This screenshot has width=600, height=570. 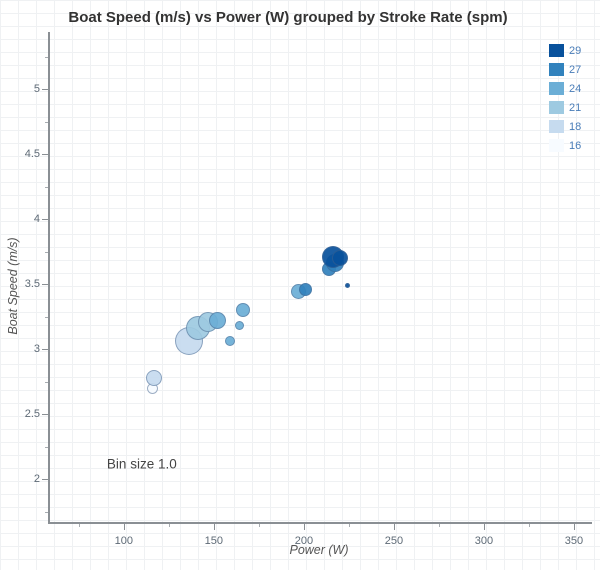 What do you see at coordinates (575, 88) in the screenshot?
I see `legend-label: 24` at bounding box center [575, 88].